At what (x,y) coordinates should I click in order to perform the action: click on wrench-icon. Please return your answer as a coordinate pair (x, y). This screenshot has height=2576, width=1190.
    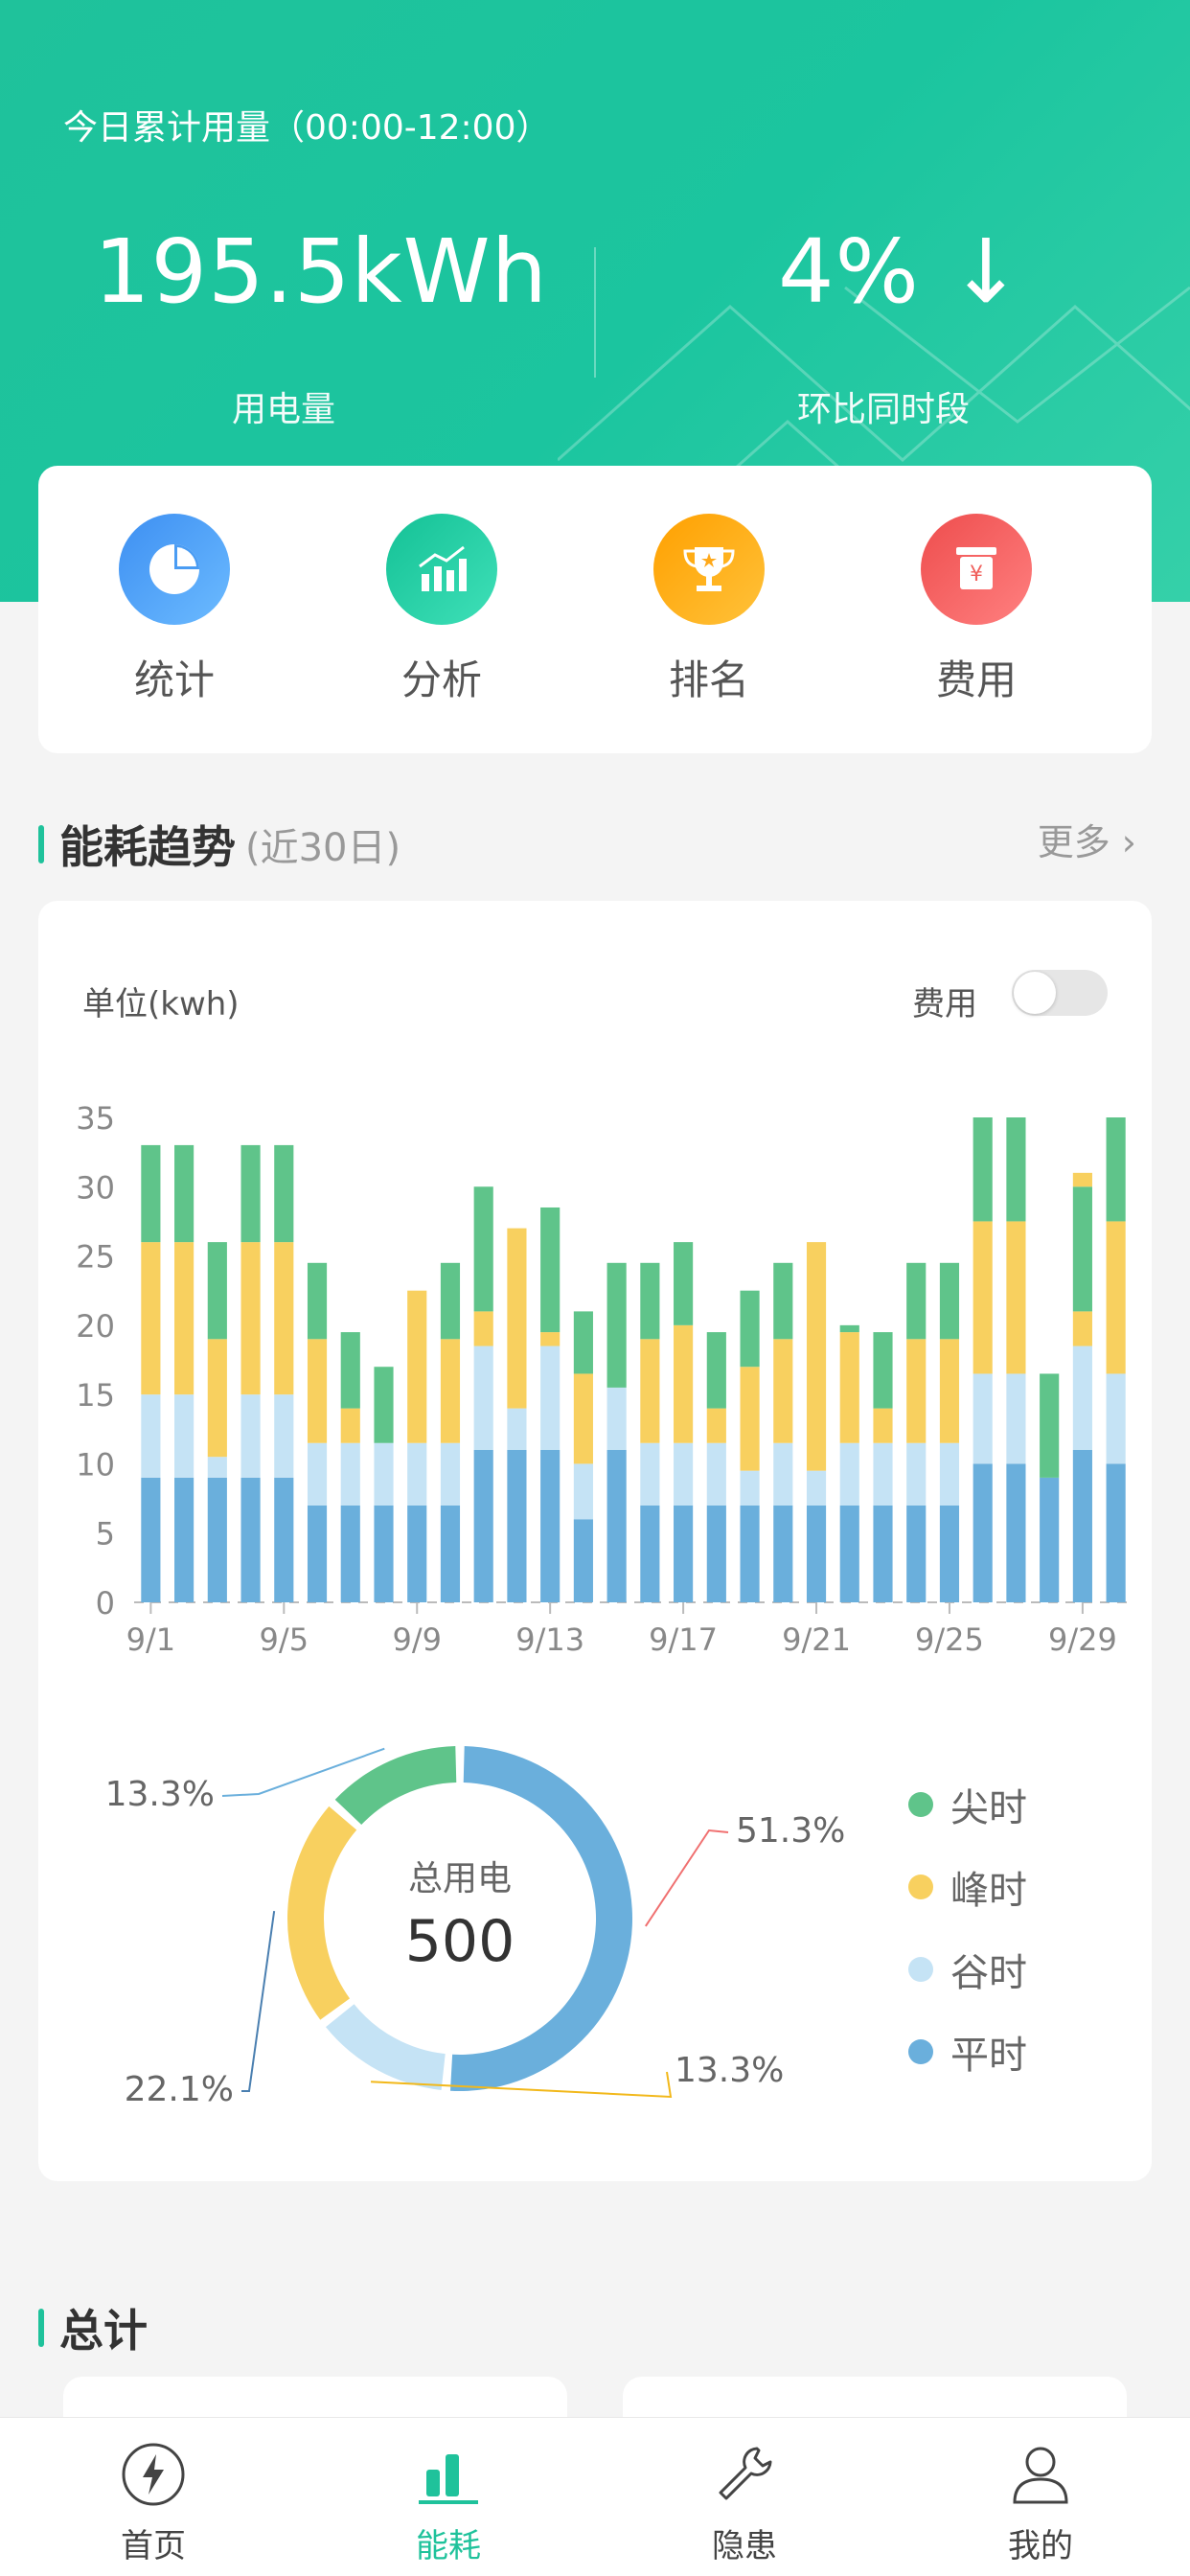
    Looking at the image, I should click on (746, 2473).